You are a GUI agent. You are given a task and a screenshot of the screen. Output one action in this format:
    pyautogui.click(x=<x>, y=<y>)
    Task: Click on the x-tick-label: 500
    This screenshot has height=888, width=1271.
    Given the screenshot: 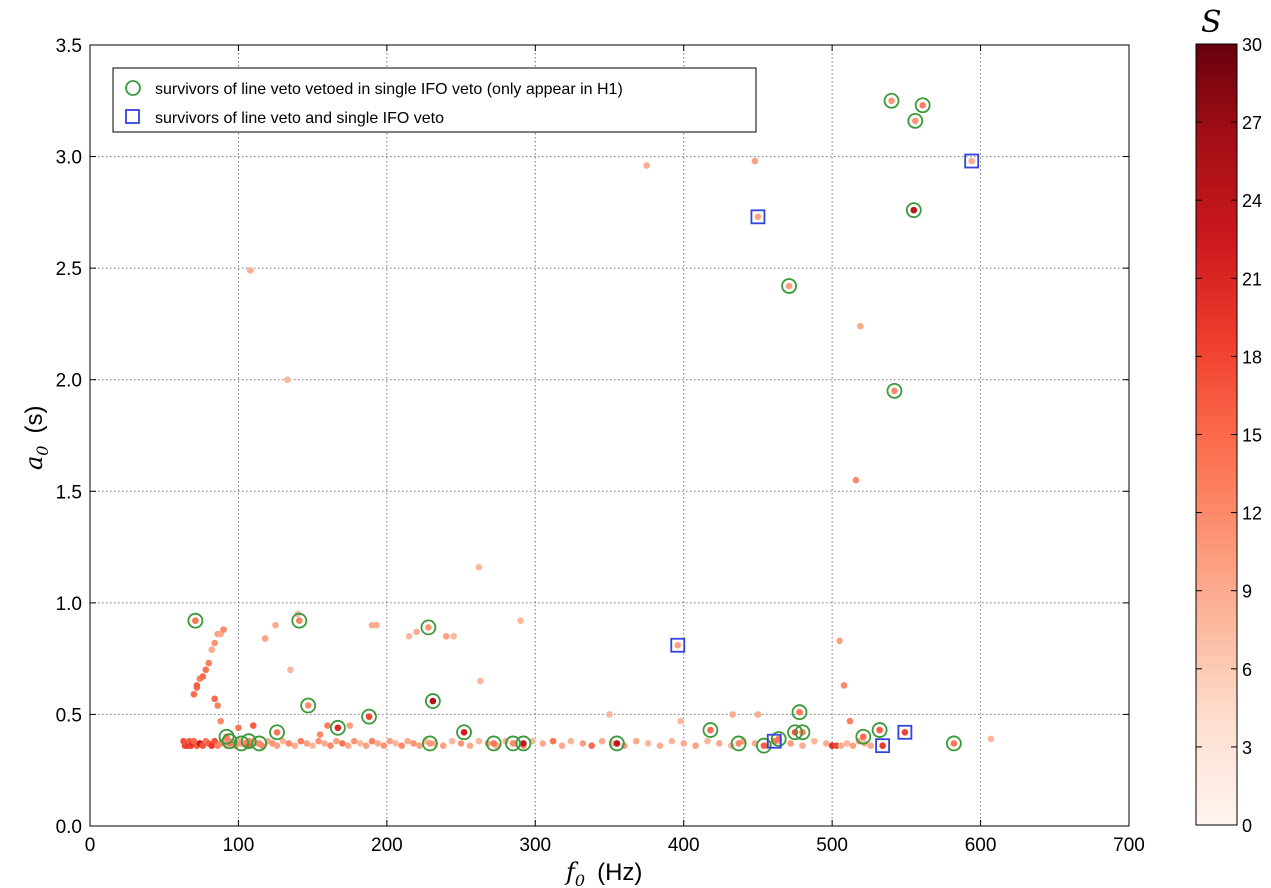 What is the action you would take?
    pyautogui.click(x=832, y=845)
    